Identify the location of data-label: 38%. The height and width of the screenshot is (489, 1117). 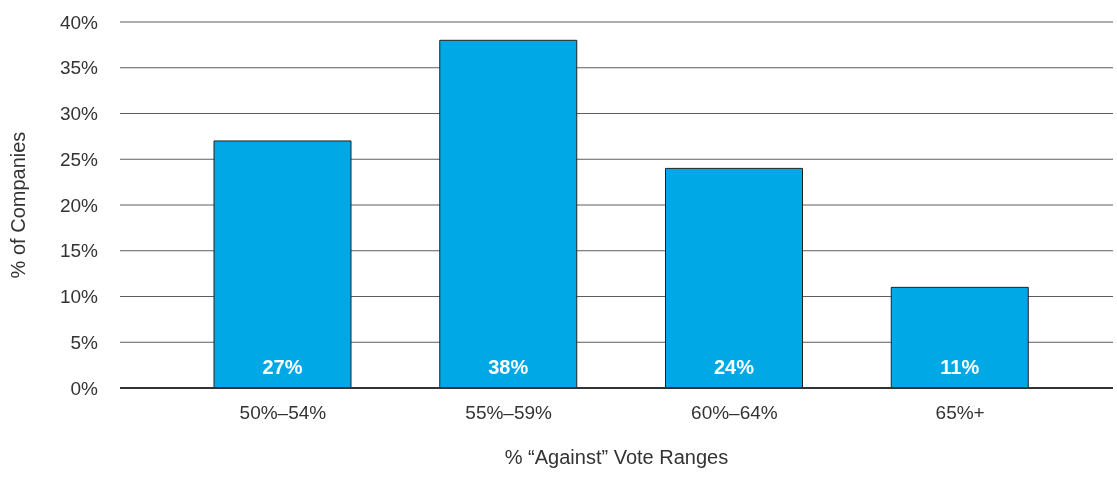
(508, 367).